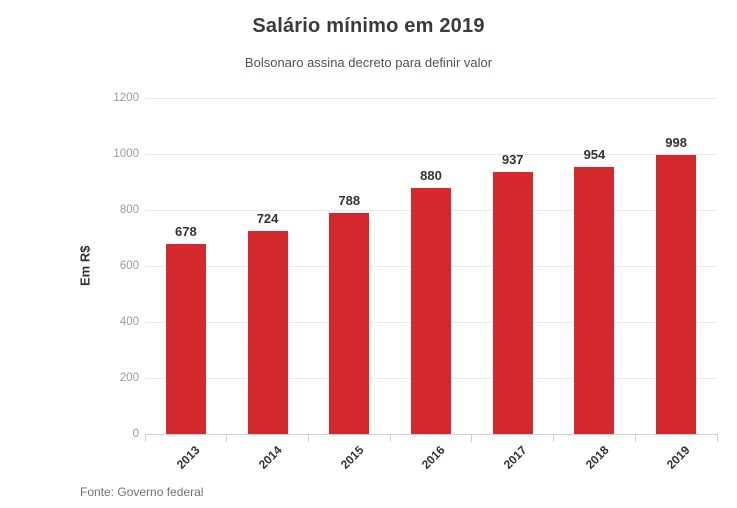 This screenshot has width=737, height=508. I want to click on x-axis-category-label: 2019, so click(679, 457).